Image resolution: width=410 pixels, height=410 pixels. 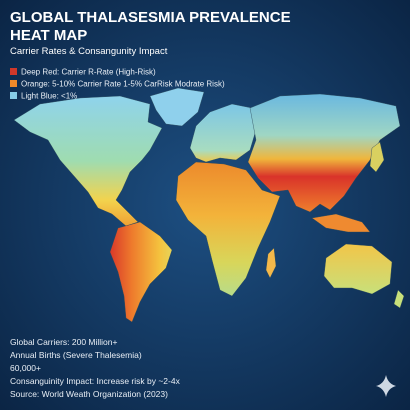 I want to click on stat-line: 60,000+, so click(x=25, y=368).